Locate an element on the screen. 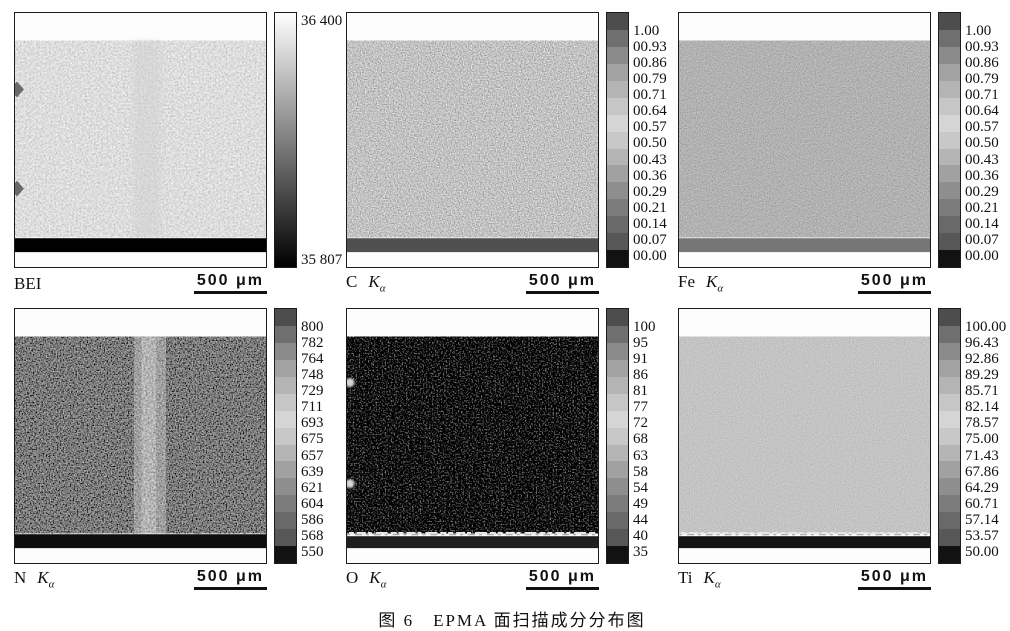  colorbar-tick: 00.79 is located at coordinates (982, 79).